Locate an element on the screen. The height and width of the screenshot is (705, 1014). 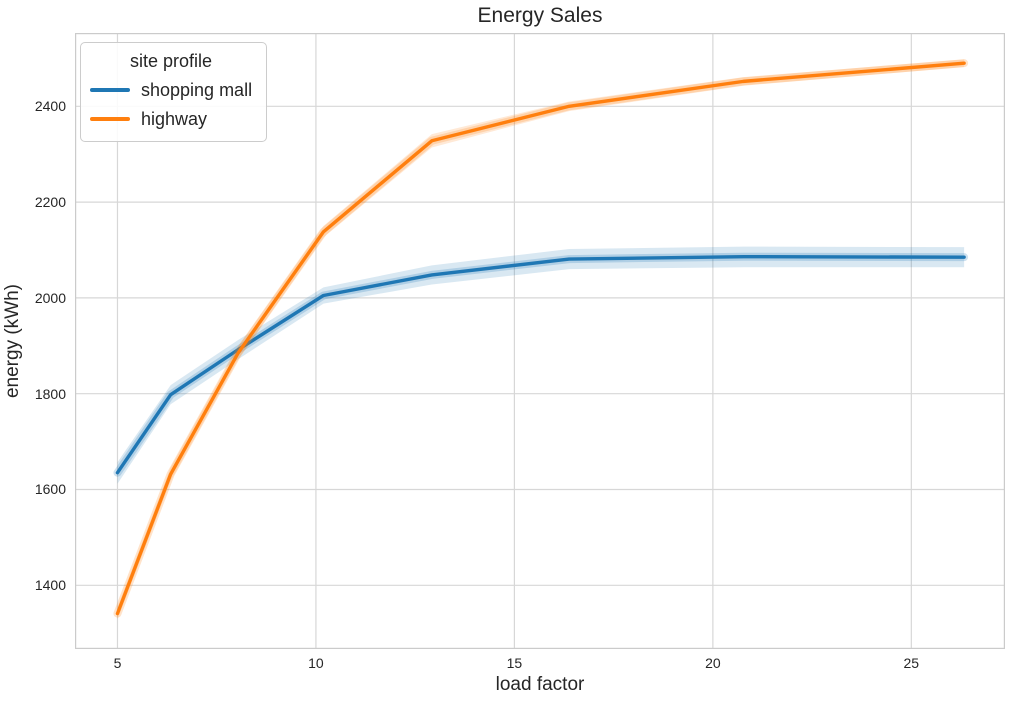
legend-item-highway: highway is located at coordinates (171, 119).